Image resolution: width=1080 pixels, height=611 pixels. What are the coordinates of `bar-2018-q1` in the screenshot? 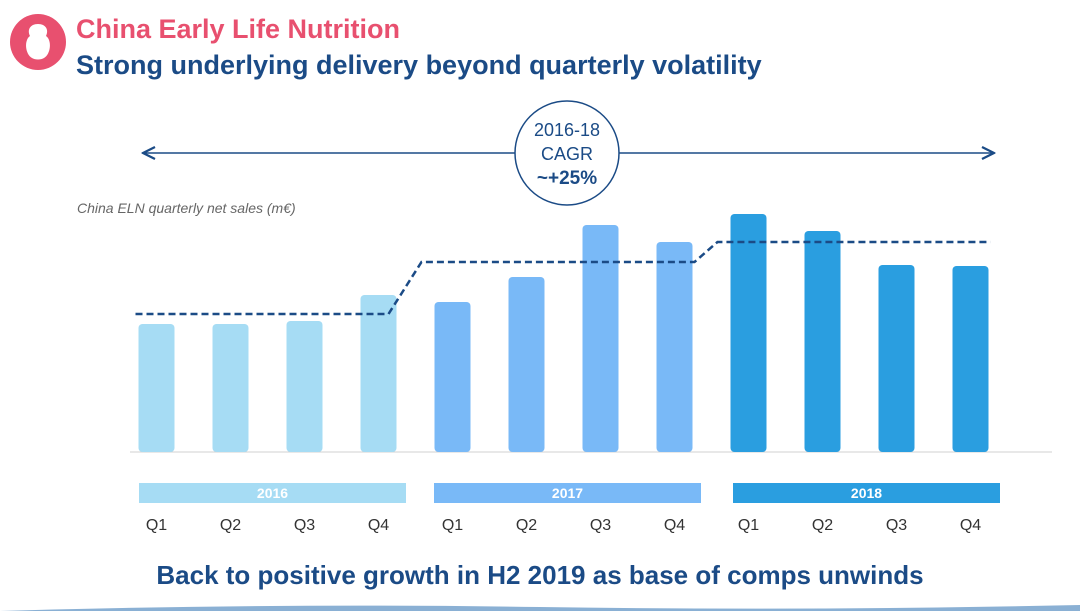 It's located at (748, 333).